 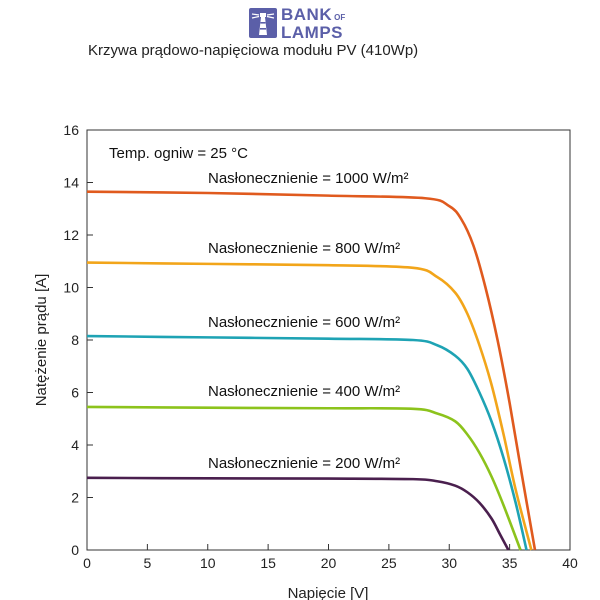 I want to click on x-tick-label: 25, so click(x=389, y=563).